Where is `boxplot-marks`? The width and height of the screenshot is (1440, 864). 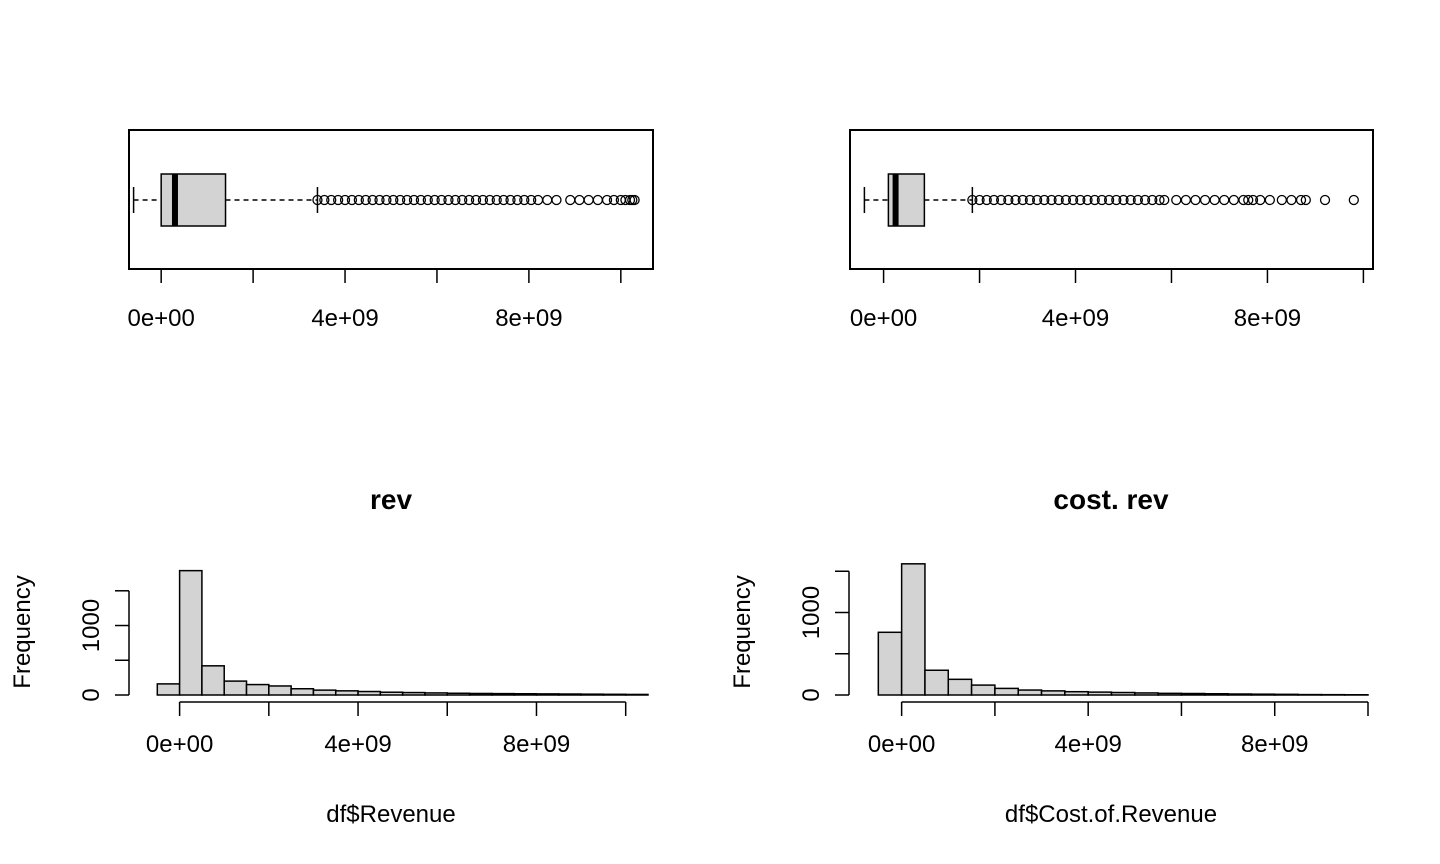 boxplot-marks is located at coordinates (386, 200).